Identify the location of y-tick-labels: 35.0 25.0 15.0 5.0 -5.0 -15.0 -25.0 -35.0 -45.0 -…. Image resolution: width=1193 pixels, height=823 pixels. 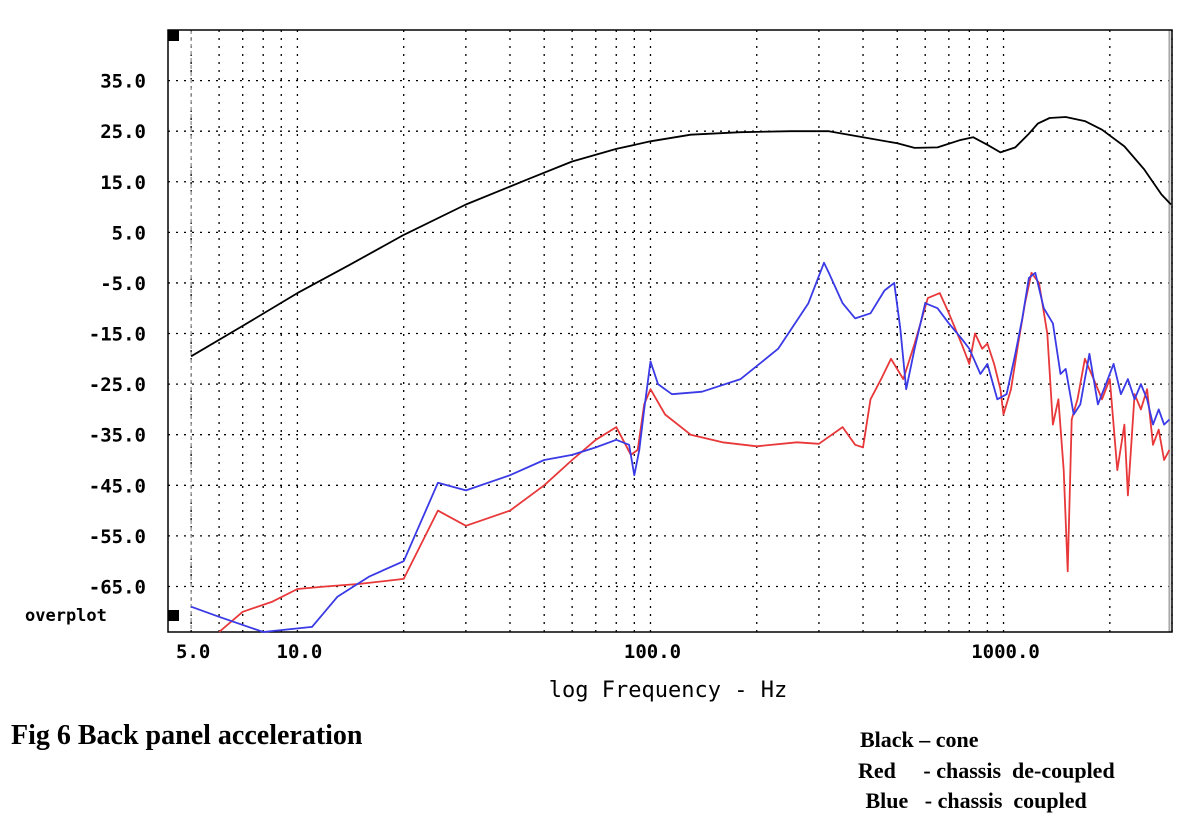
(117, 335).